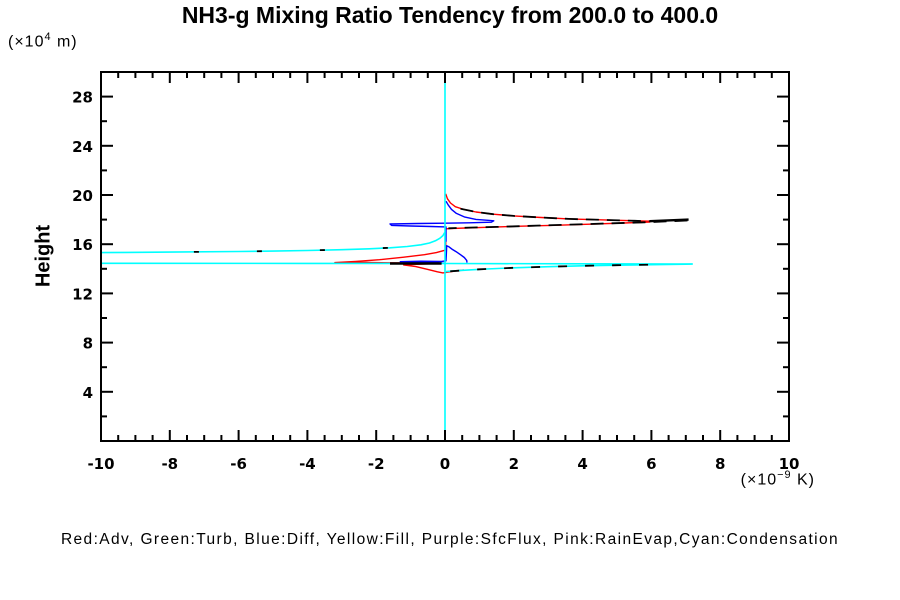  Describe the element at coordinates (238, 464) in the screenshot. I see `x-tick-label: -6` at that location.